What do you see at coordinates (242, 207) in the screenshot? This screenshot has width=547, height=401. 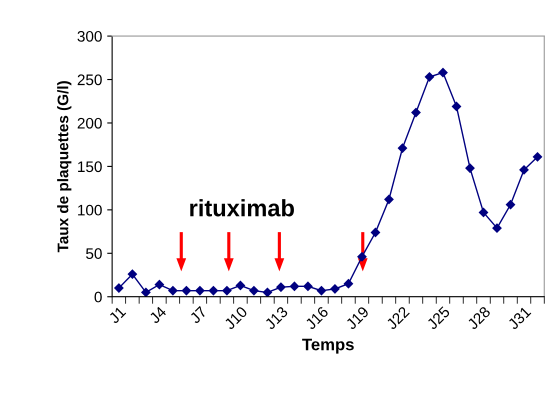 I see `annotation: rituximab` at bounding box center [242, 207].